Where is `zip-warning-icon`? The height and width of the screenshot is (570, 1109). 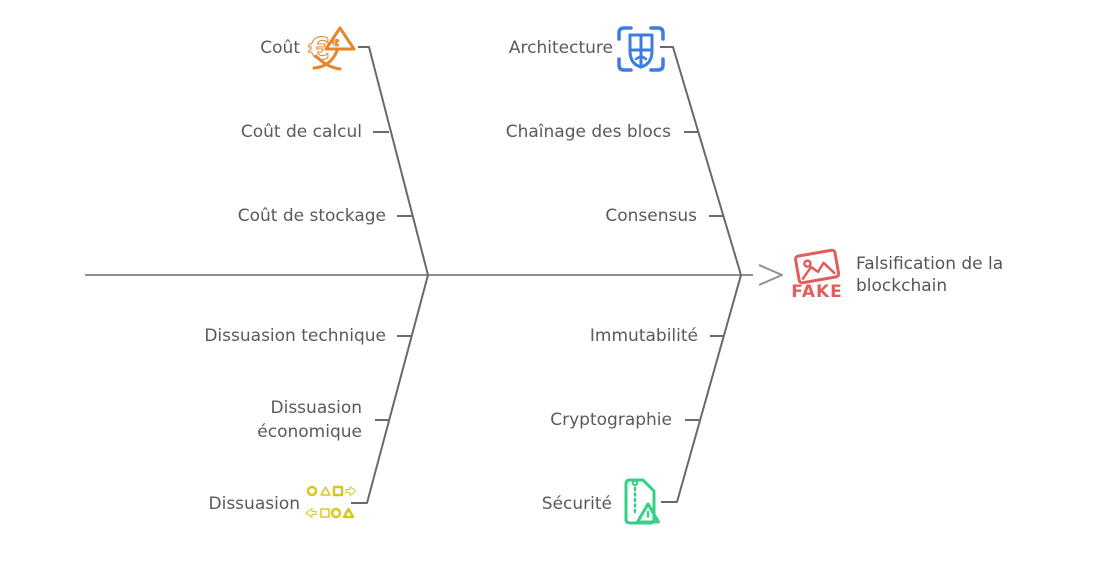
zip-warning-icon is located at coordinates (642, 501).